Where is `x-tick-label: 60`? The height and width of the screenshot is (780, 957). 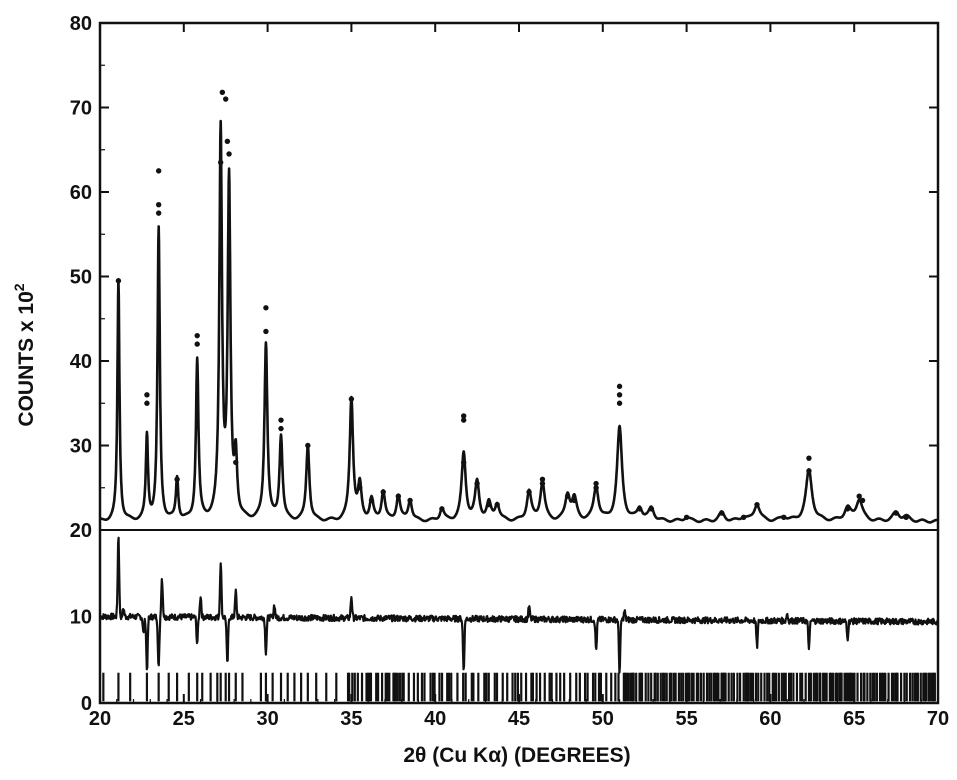
x-tick-label: 60 is located at coordinates (770, 719).